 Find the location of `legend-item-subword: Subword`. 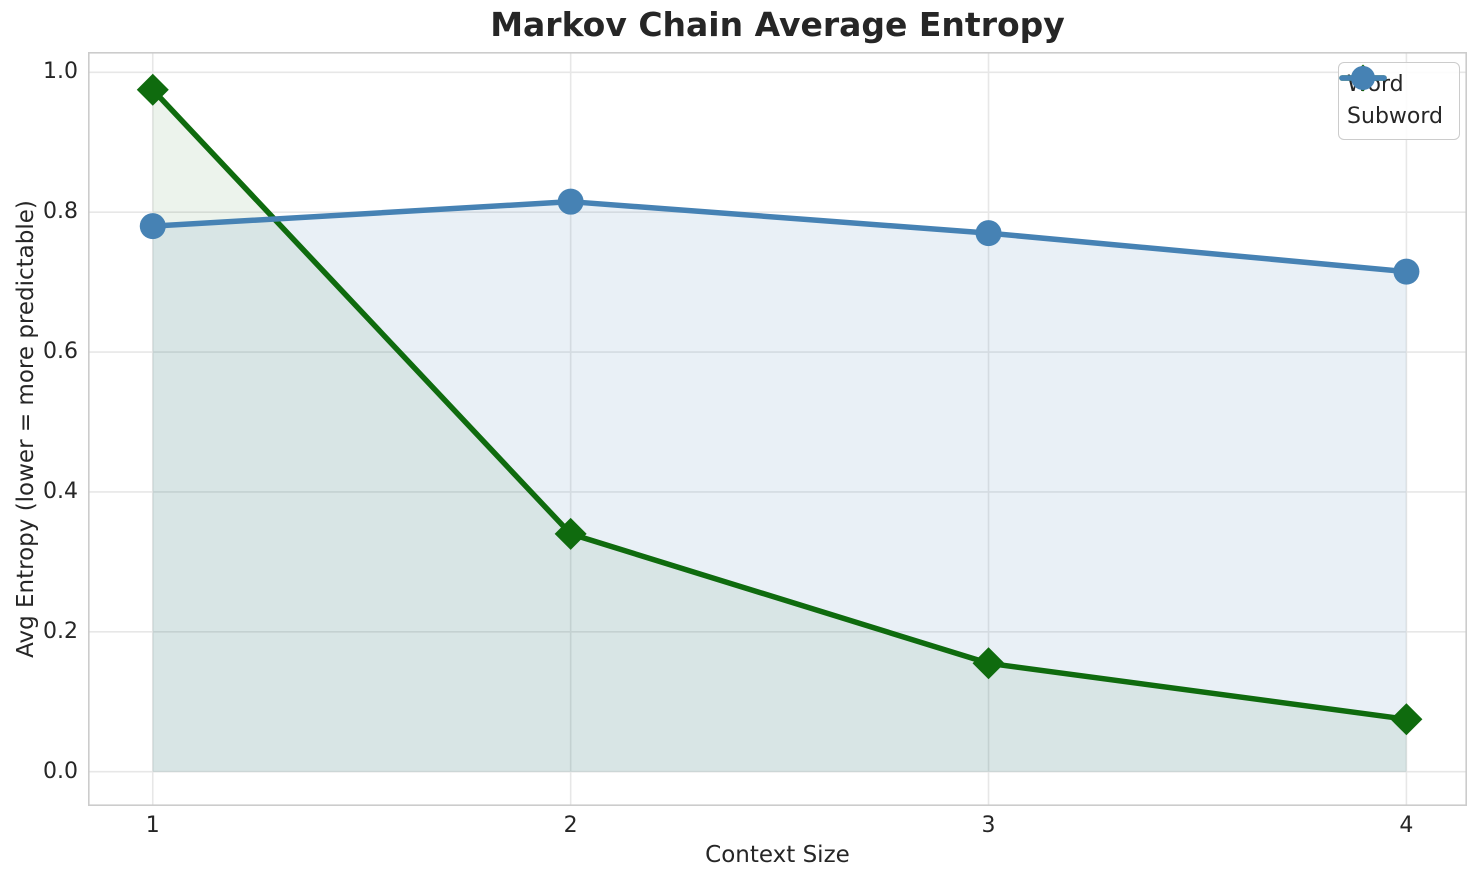

legend-item-subword: Subword is located at coordinates (1391, 99).